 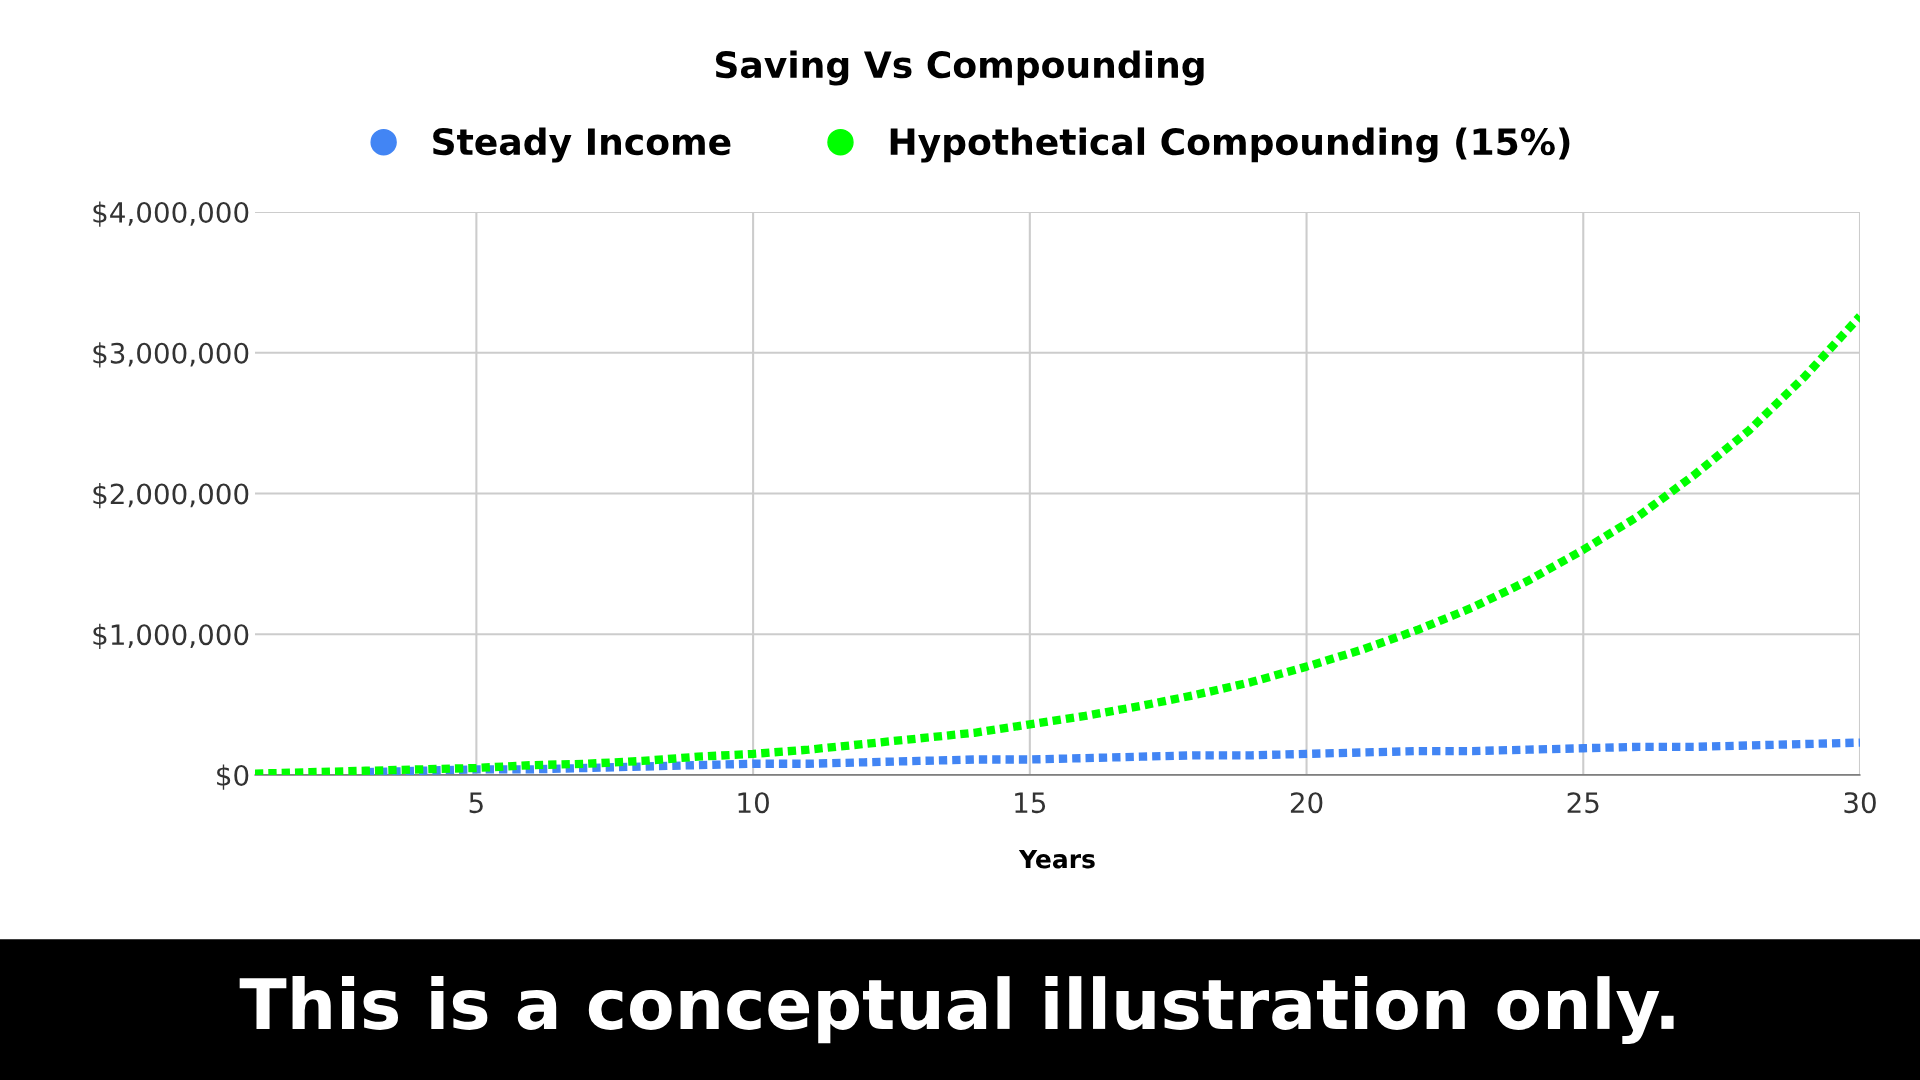 I want to click on chart-title: Saving Vs Compounding, so click(x=959, y=68).